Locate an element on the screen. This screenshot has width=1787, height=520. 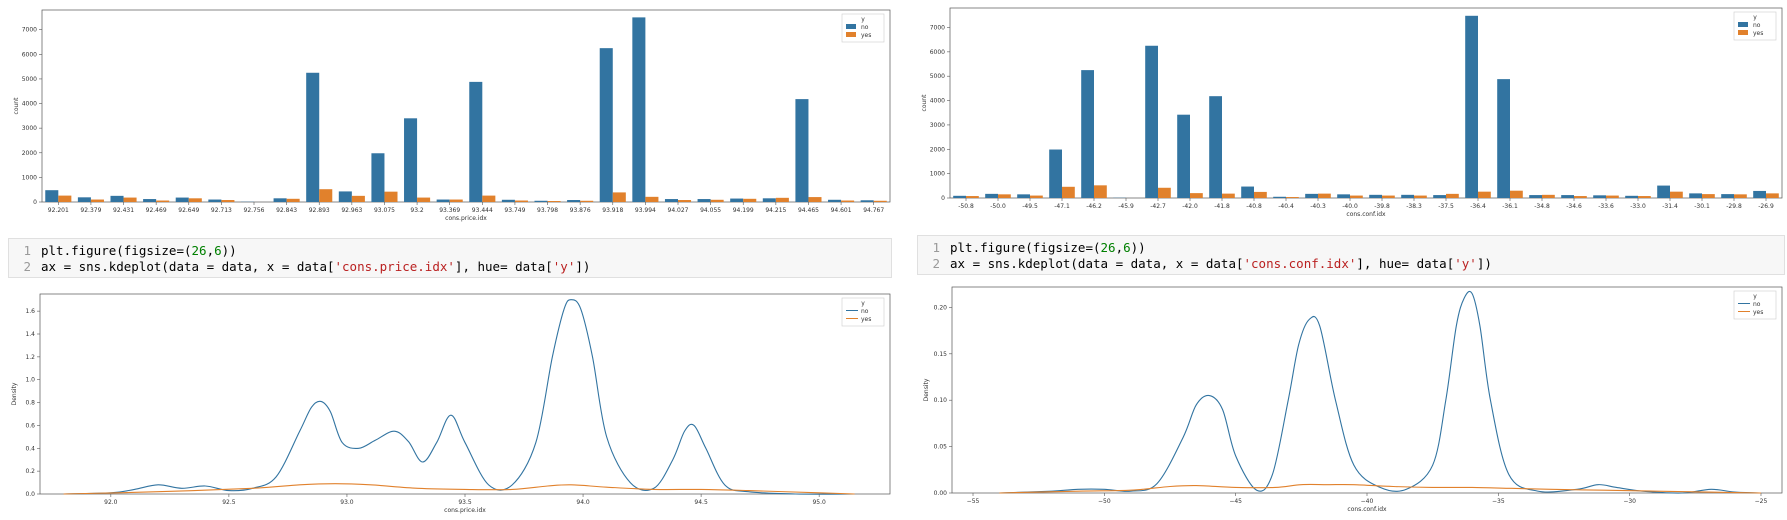
kde-line-yes is located at coordinates (1380, 488).